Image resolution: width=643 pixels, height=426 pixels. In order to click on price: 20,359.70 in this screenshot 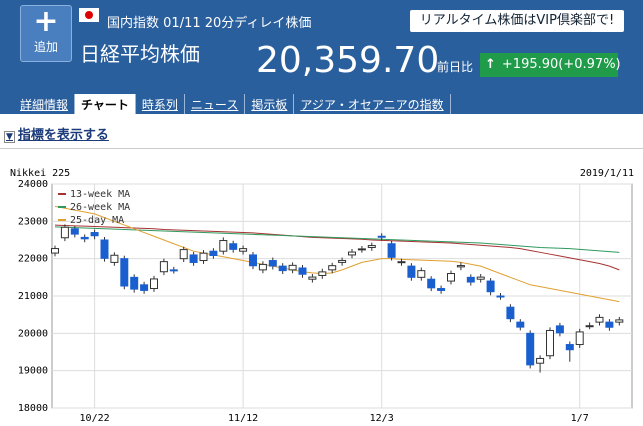, I will do `click(348, 60)`.